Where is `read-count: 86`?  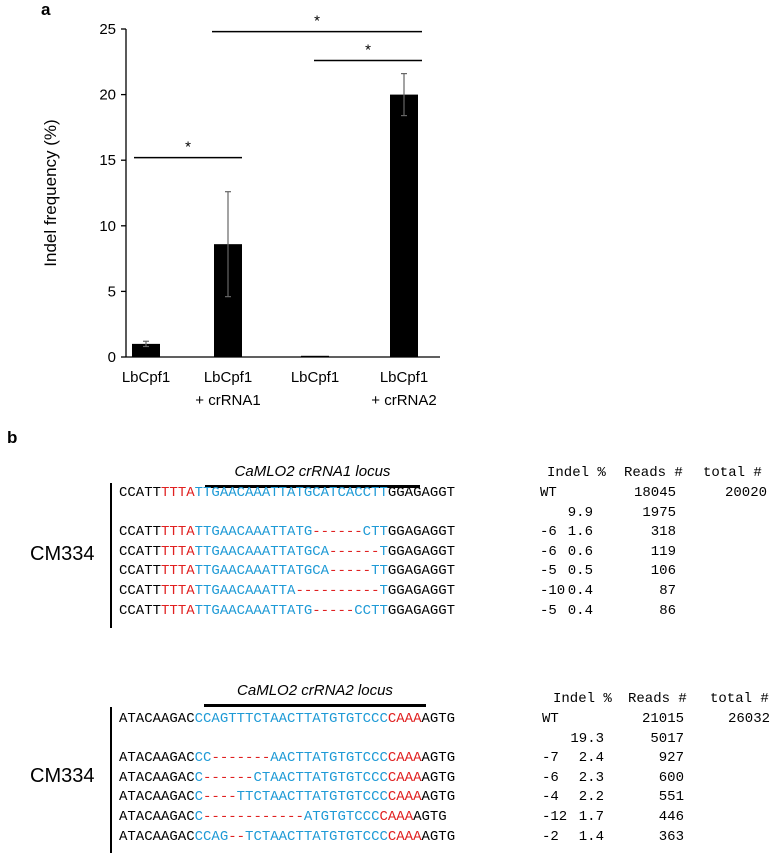
read-count: 86 is located at coordinates (667, 610).